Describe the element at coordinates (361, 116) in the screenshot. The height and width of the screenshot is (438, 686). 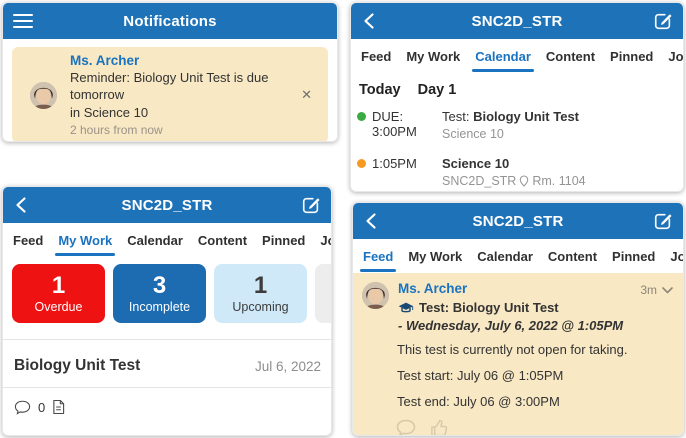
I see `due-dot-icon` at that location.